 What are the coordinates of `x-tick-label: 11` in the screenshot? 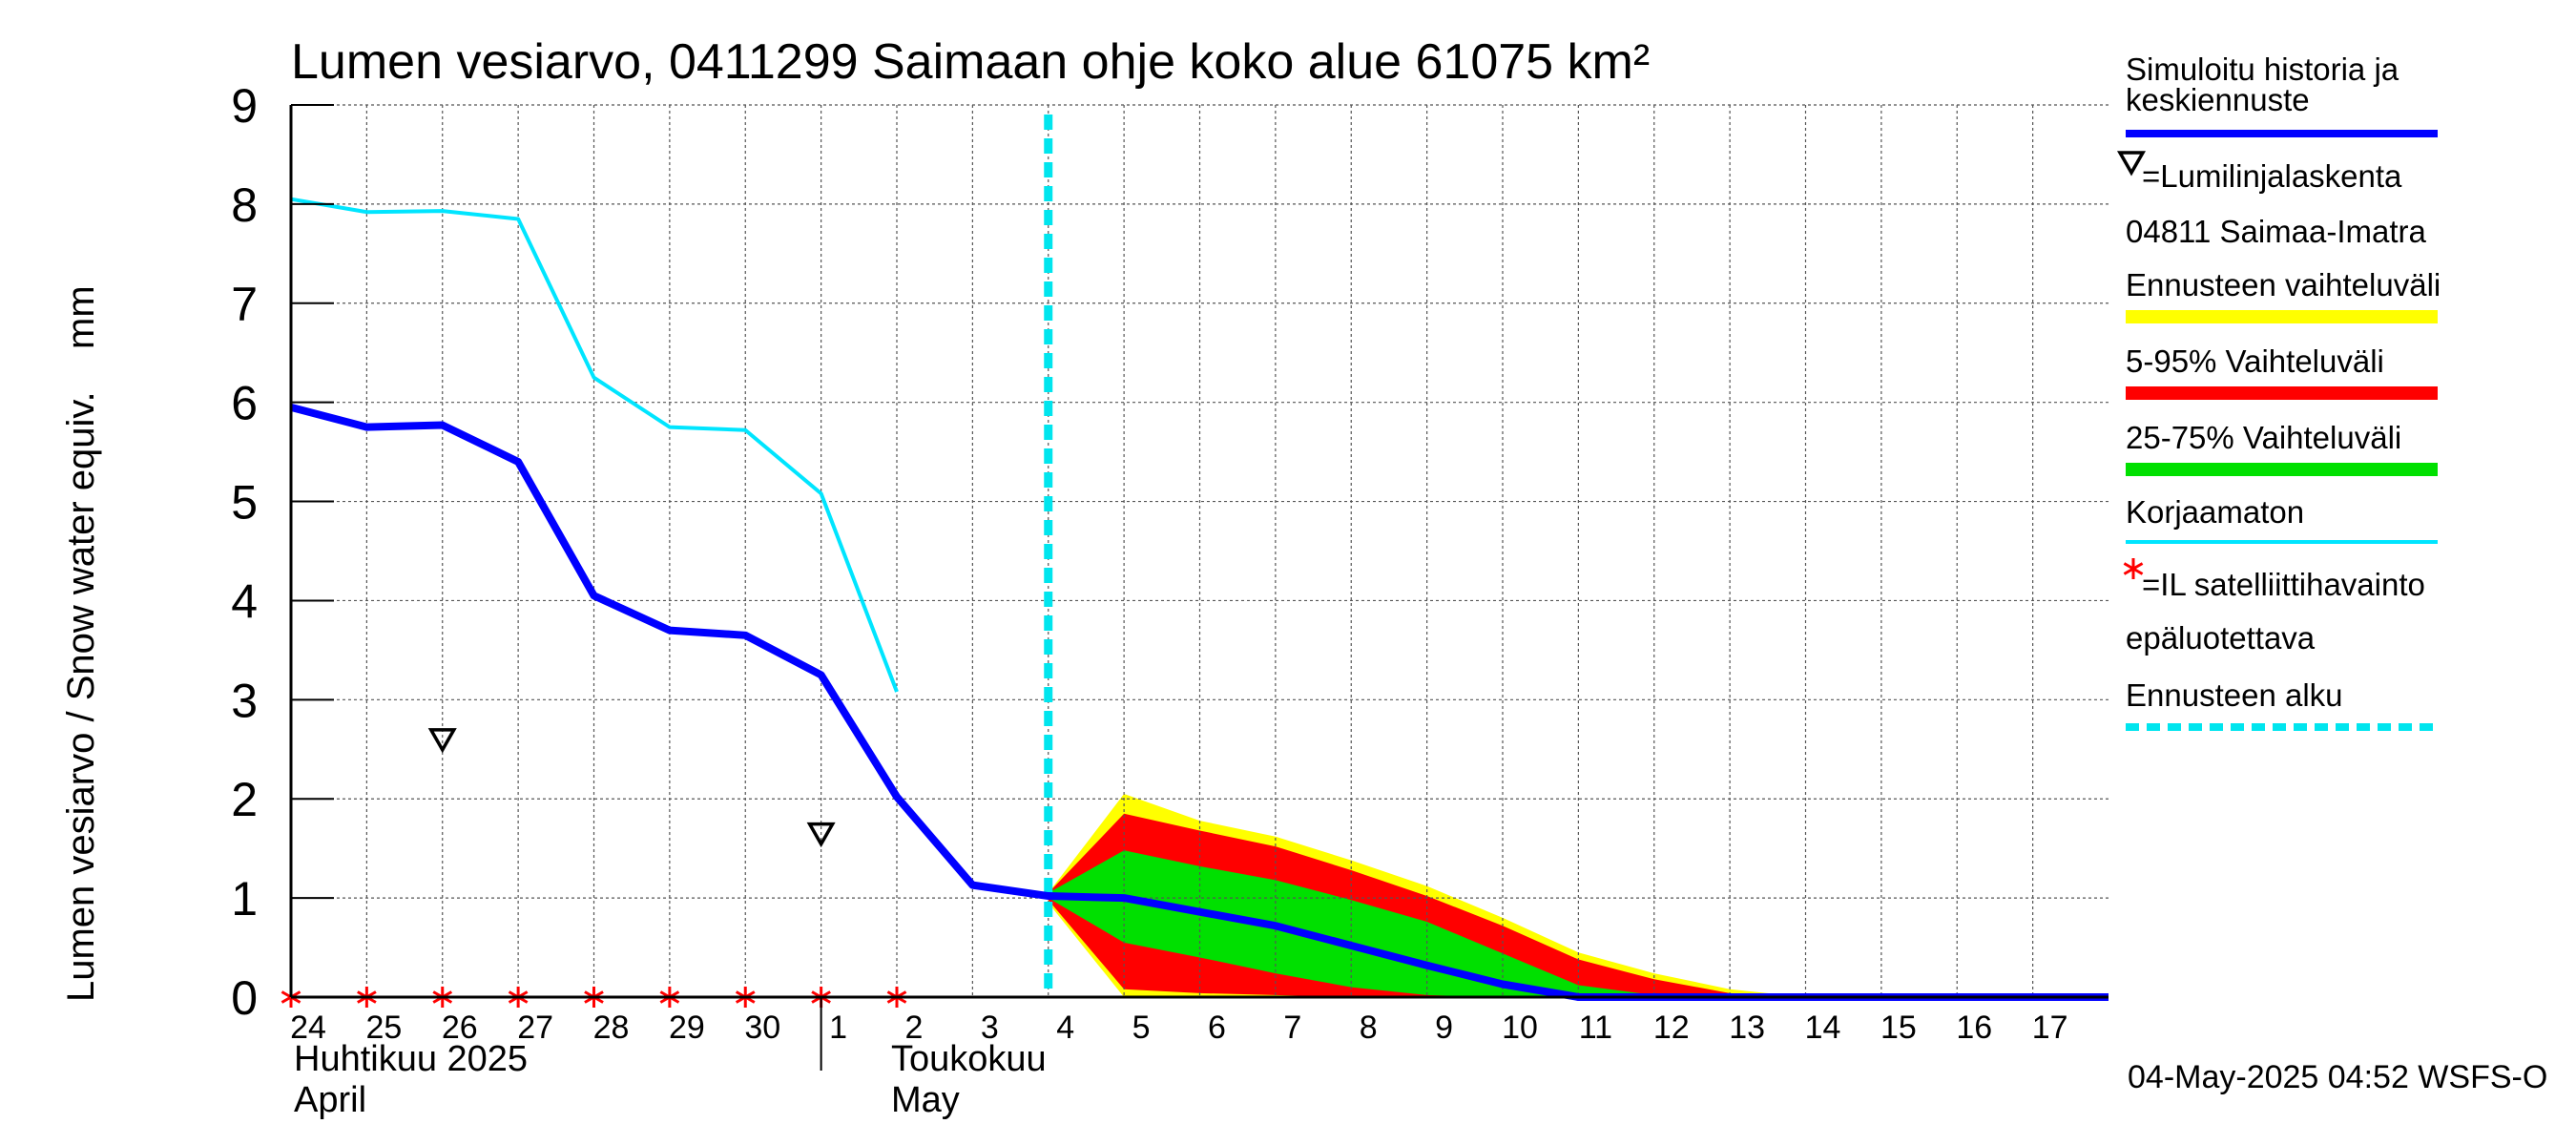 It's located at (1595, 1028).